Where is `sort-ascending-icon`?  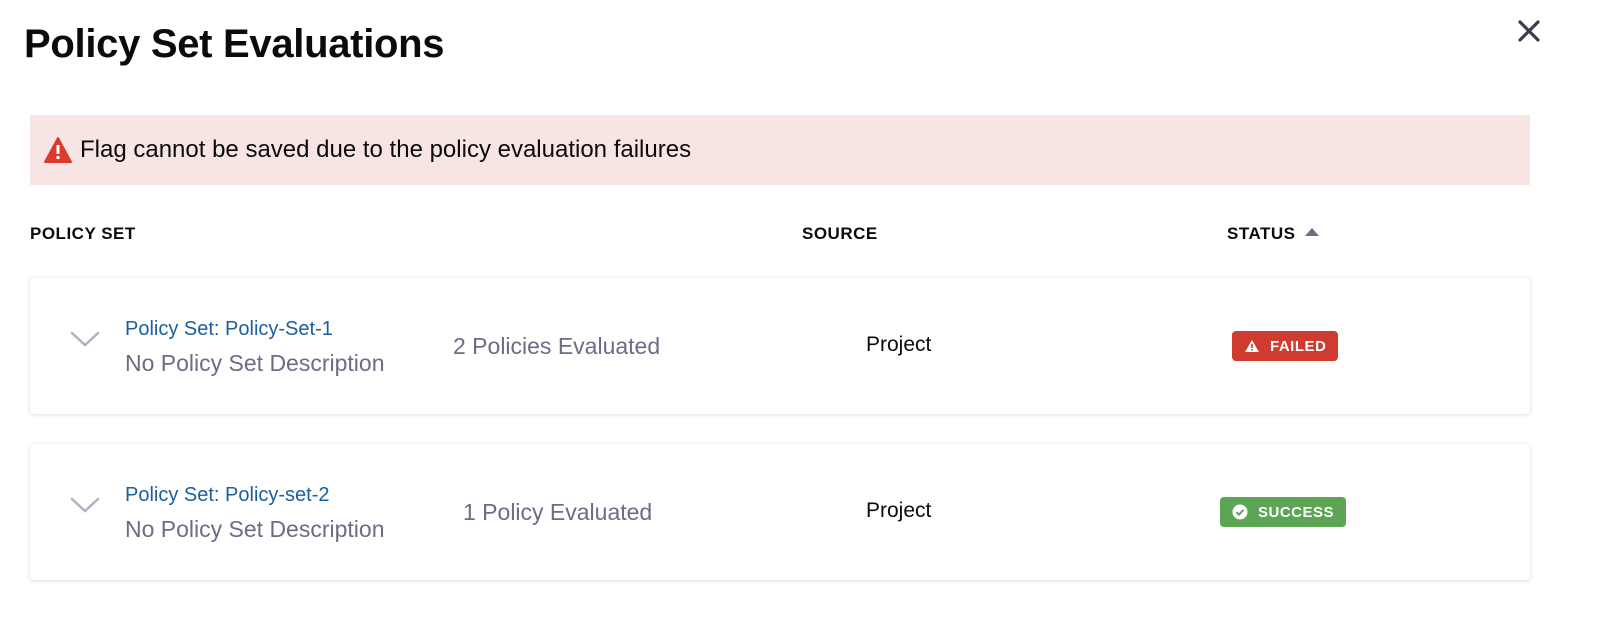
sort-ascending-icon is located at coordinates (1312, 231).